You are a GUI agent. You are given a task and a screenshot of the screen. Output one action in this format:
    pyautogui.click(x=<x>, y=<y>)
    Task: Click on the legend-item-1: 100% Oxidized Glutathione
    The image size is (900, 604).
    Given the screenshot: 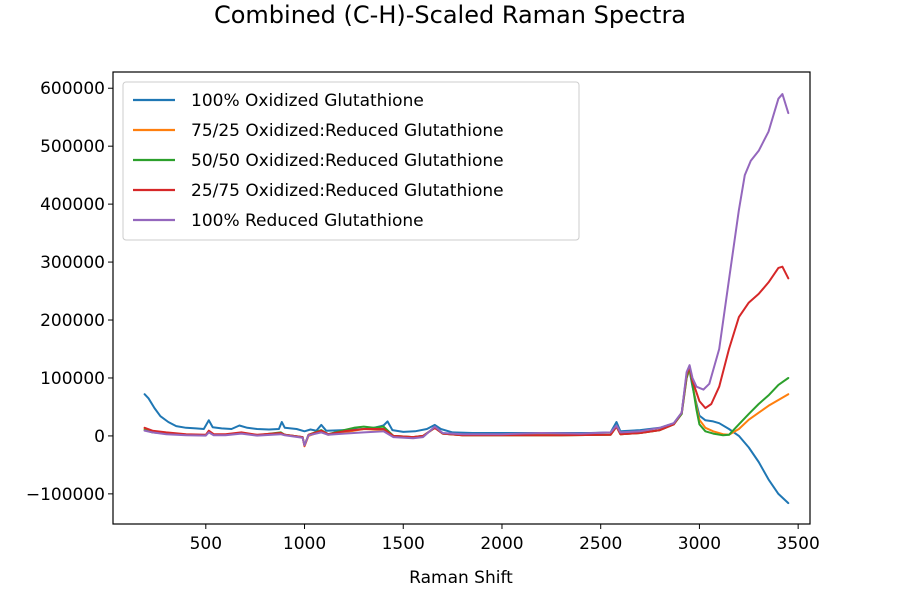 What is the action you would take?
    pyautogui.click(x=278, y=101)
    